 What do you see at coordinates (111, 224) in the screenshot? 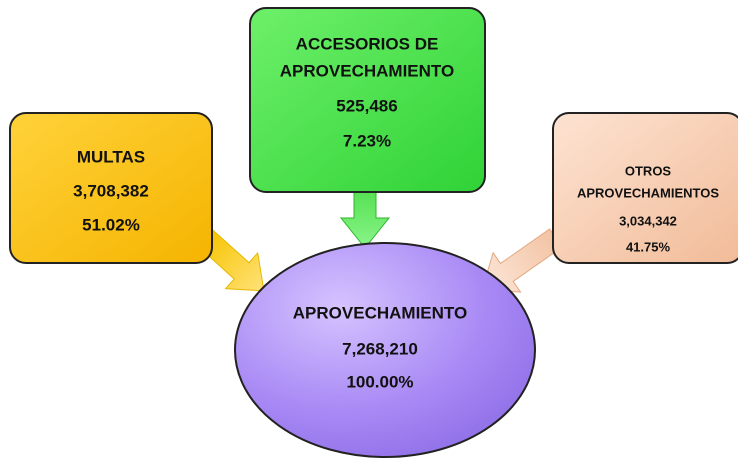
I see `node-percent: 51.02%` at bounding box center [111, 224].